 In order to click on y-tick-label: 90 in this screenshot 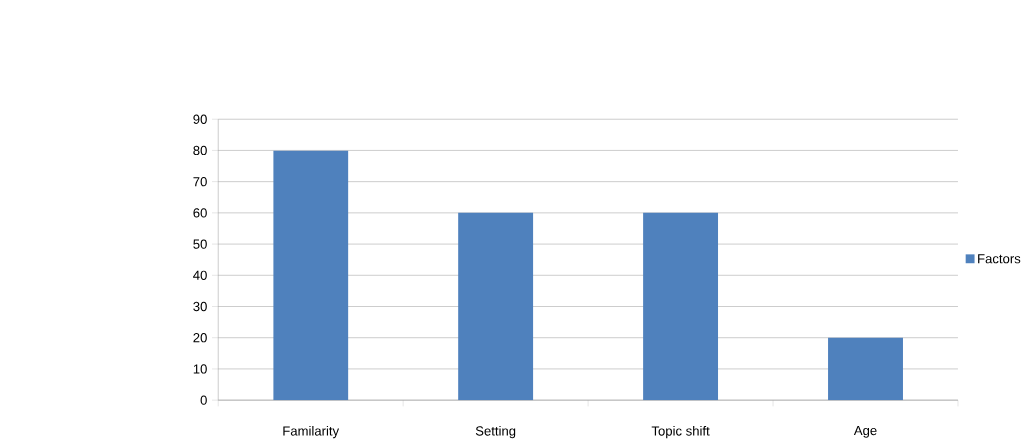, I will do `click(200, 119)`.